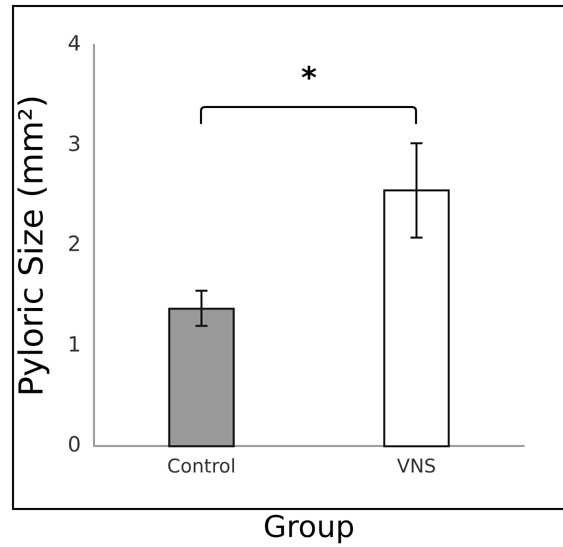  I want to click on y-tick-label: 1, so click(74, 344).